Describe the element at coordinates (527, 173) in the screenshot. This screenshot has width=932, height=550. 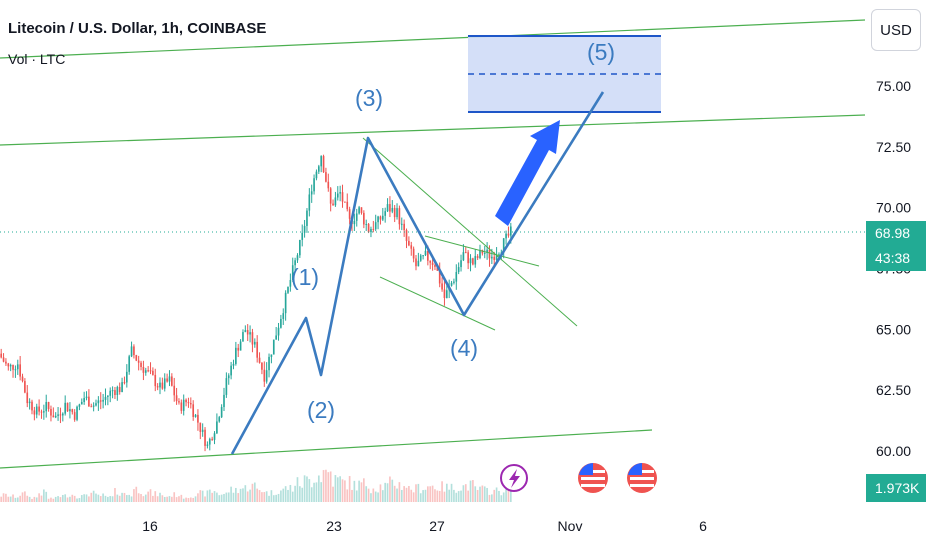
I see `projection-arrow` at that location.